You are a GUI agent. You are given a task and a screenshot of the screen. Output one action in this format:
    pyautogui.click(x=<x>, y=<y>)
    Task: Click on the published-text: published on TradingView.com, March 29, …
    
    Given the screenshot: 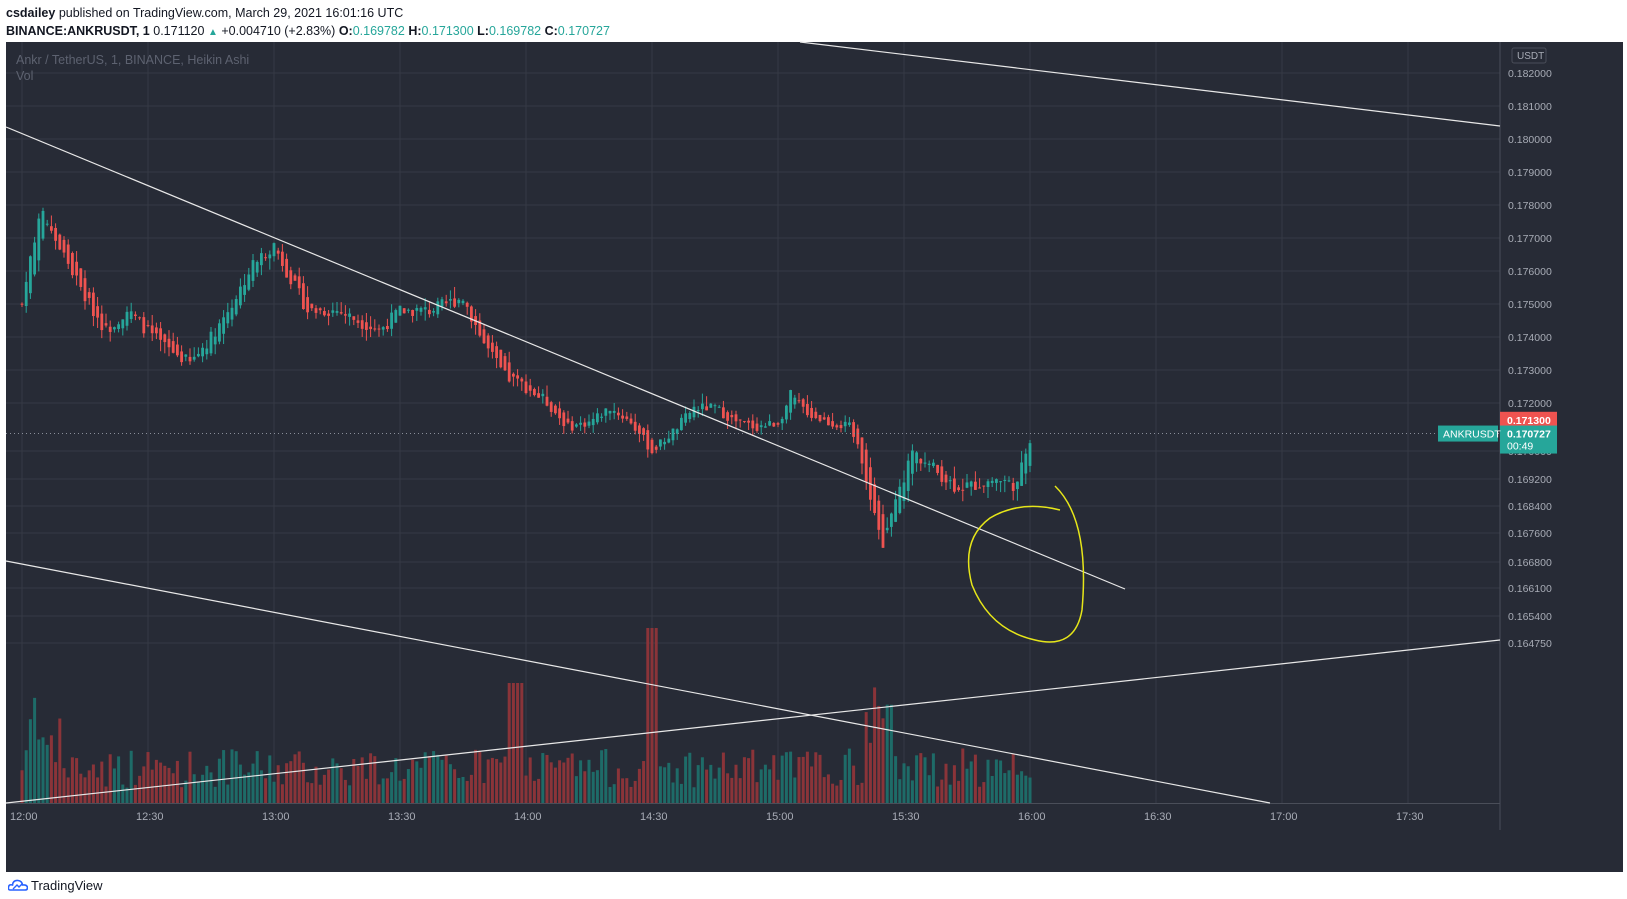 What is the action you would take?
    pyautogui.click(x=229, y=13)
    